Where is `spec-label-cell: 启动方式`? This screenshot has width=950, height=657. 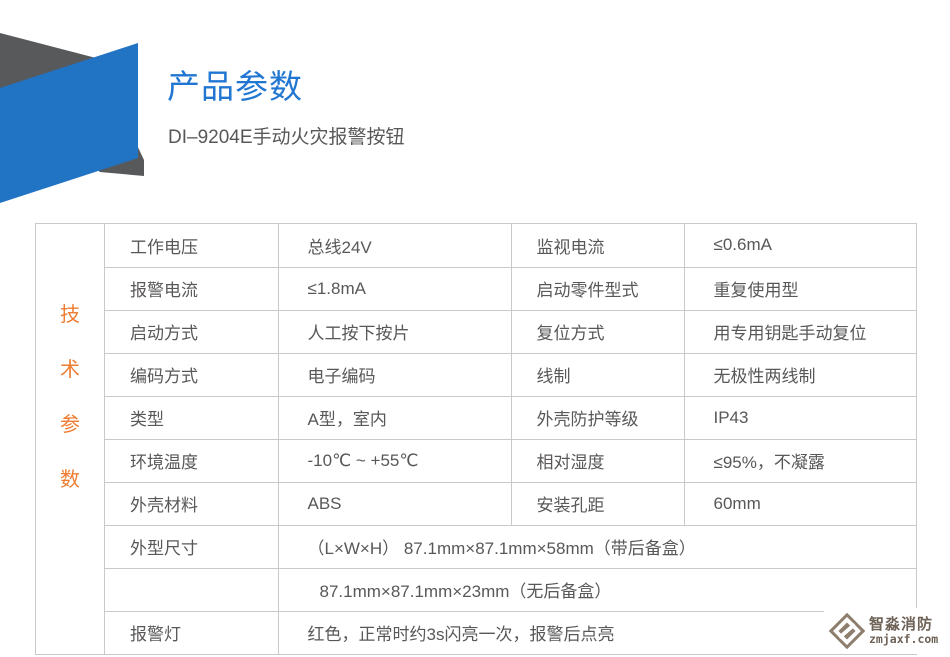 spec-label-cell: 启动方式 is located at coordinates (192, 331).